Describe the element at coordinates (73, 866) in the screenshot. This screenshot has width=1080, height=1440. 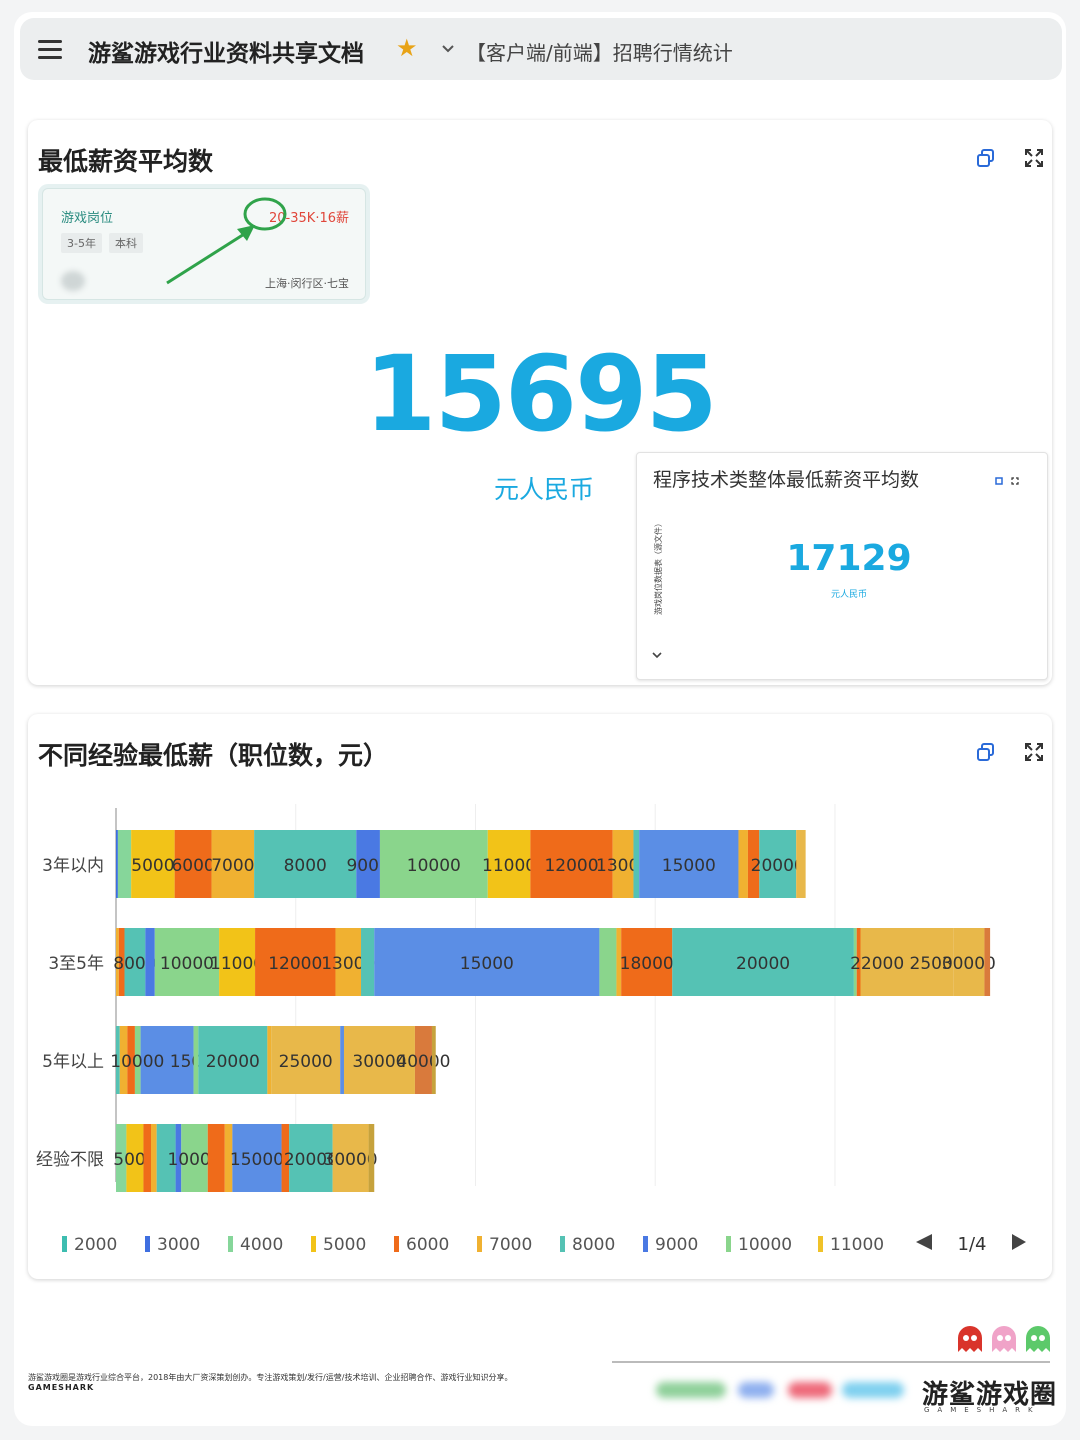
I see `y-axis-category-label: 3年以内` at that location.